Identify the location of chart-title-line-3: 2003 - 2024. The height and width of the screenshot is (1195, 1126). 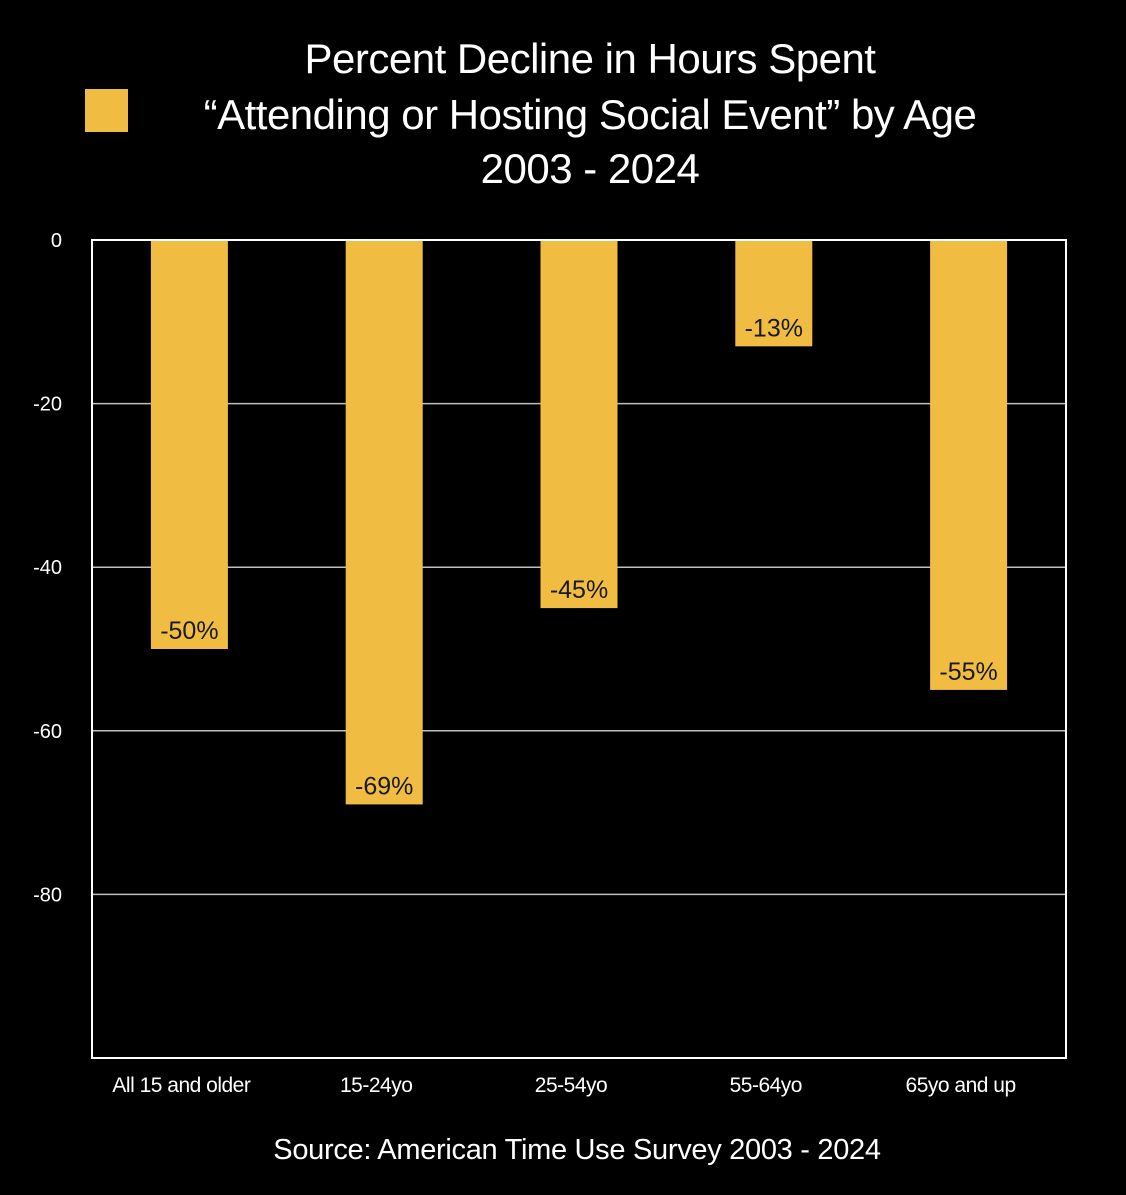
(590, 168).